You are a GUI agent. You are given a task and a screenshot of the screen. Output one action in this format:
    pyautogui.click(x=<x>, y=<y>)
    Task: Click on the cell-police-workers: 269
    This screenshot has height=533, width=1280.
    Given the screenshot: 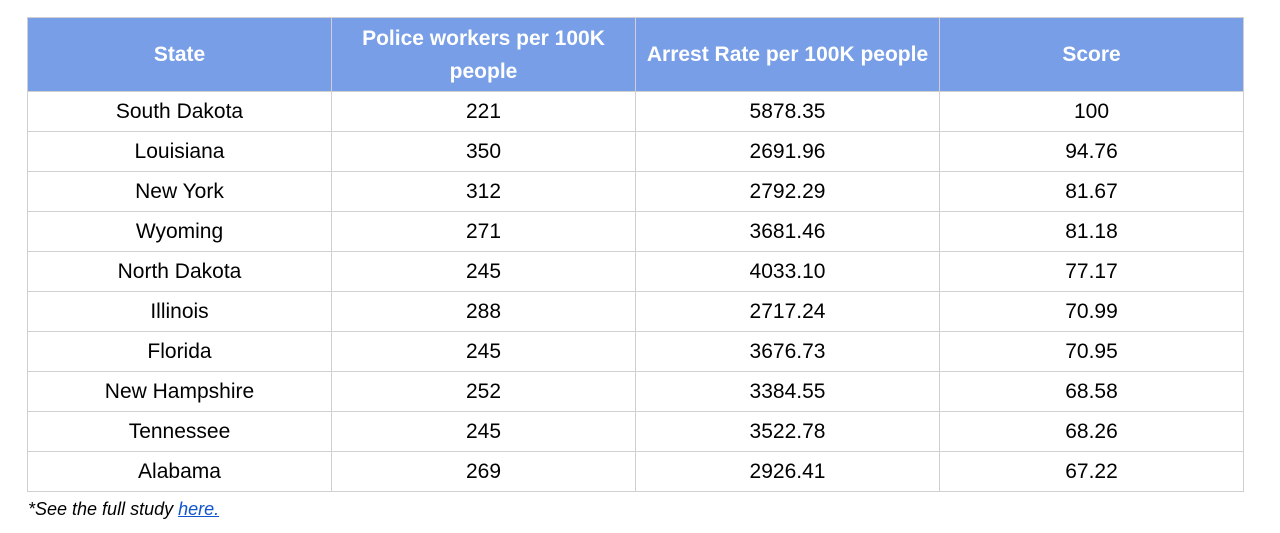 What is the action you would take?
    pyautogui.click(x=483, y=471)
    